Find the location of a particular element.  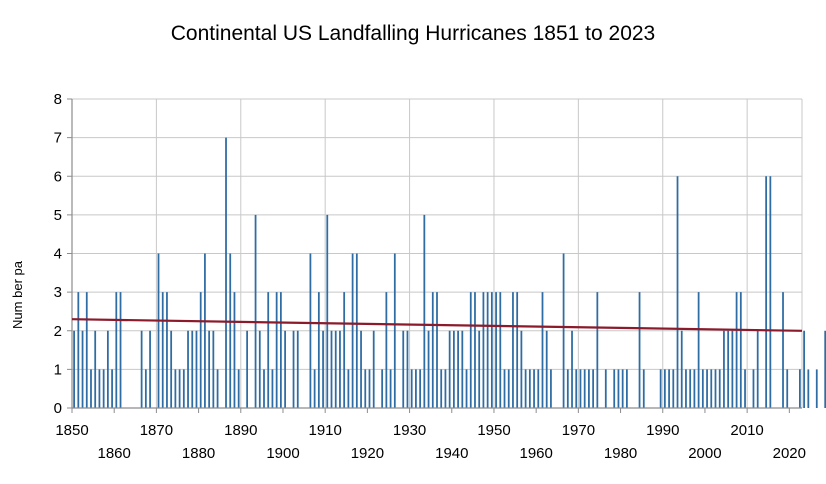

bar-1971 is located at coordinates (580, 389).